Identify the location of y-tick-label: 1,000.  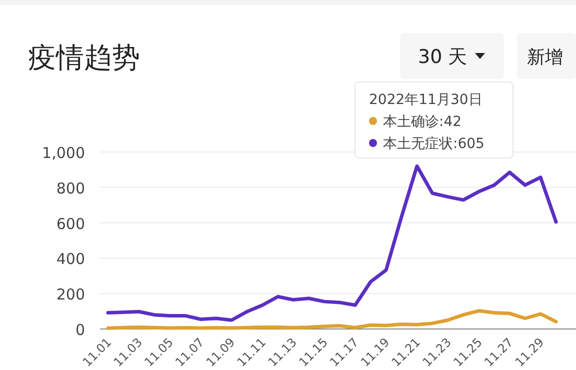
(63, 153).